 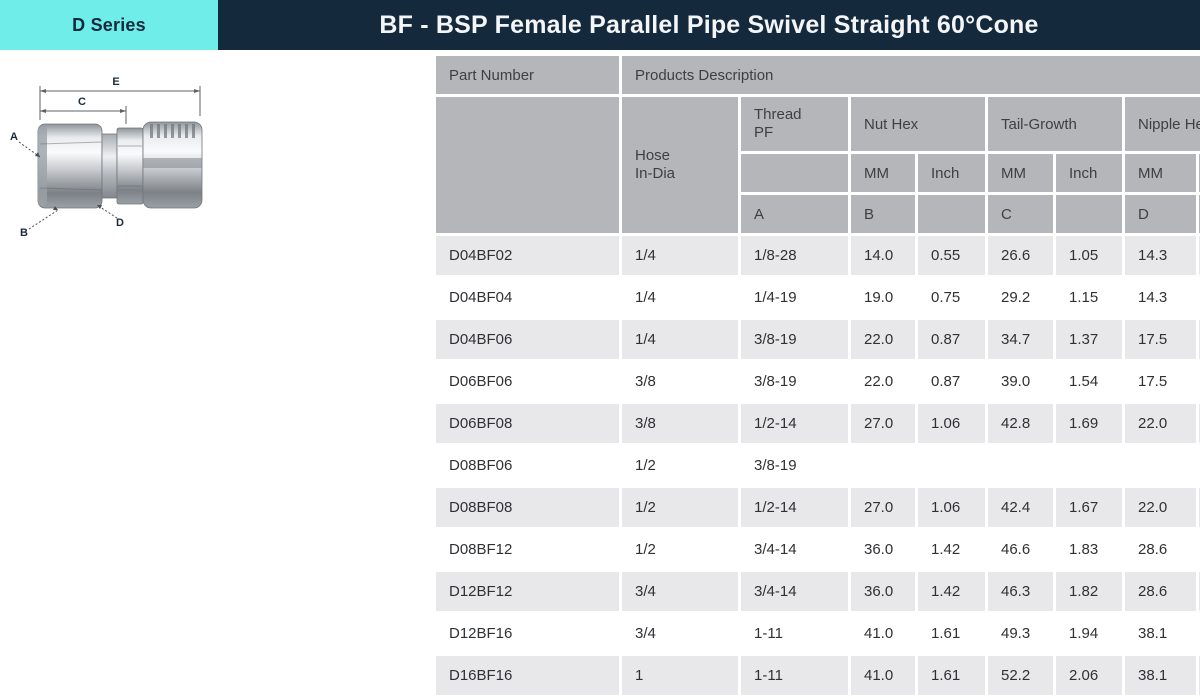 What do you see at coordinates (527, 381) in the screenshot?
I see `cell-part-number: D06BF06` at bounding box center [527, 381].